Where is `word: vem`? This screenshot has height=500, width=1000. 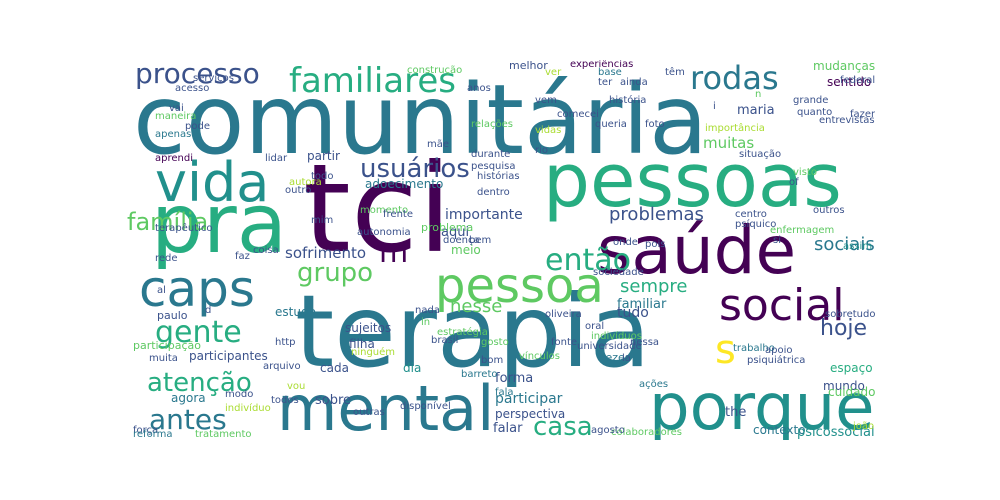
word: vem is located at coordinates (546, 100).